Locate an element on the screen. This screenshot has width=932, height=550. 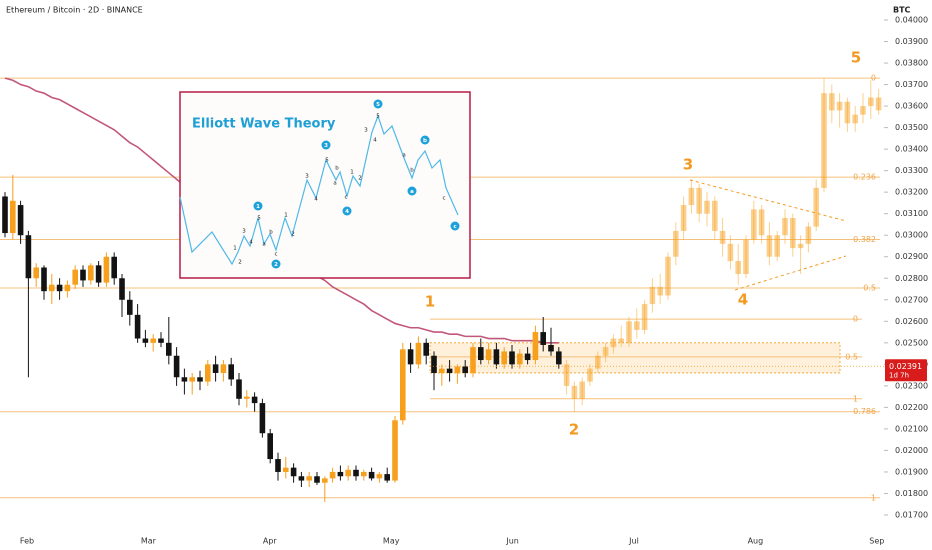
wave-badge-label: c is located at coordinates (454, 227).